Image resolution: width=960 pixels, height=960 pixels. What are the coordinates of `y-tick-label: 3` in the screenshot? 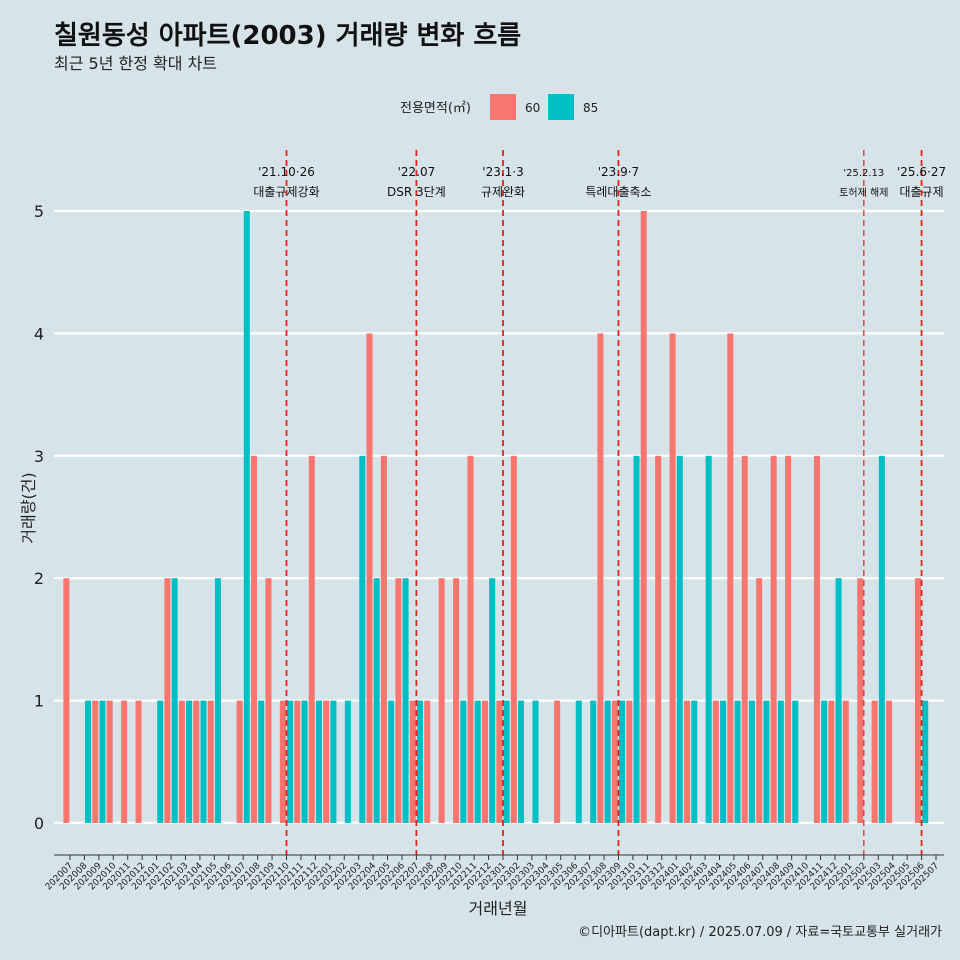 It's located at (39, 456).